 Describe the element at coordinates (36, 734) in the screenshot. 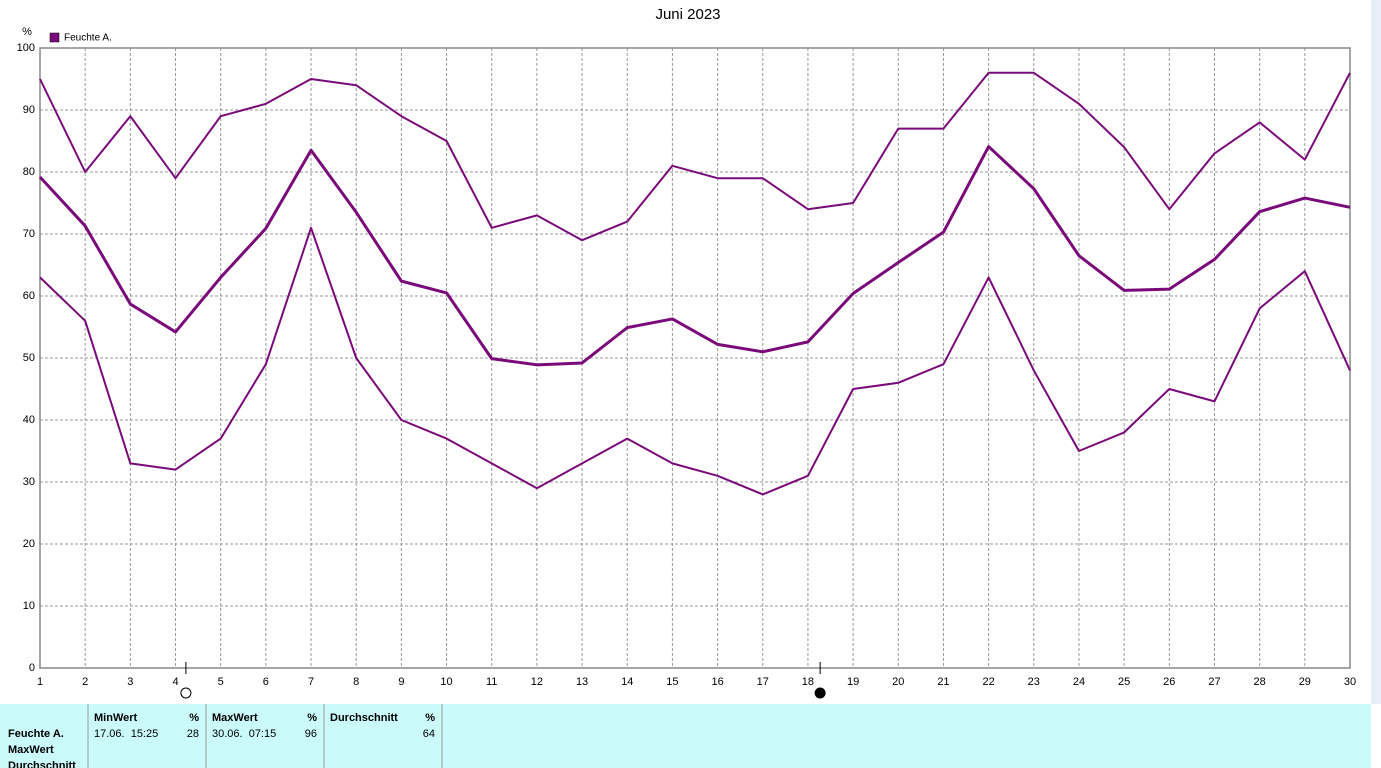

I see `row-label: Feuchte A.` at that location.